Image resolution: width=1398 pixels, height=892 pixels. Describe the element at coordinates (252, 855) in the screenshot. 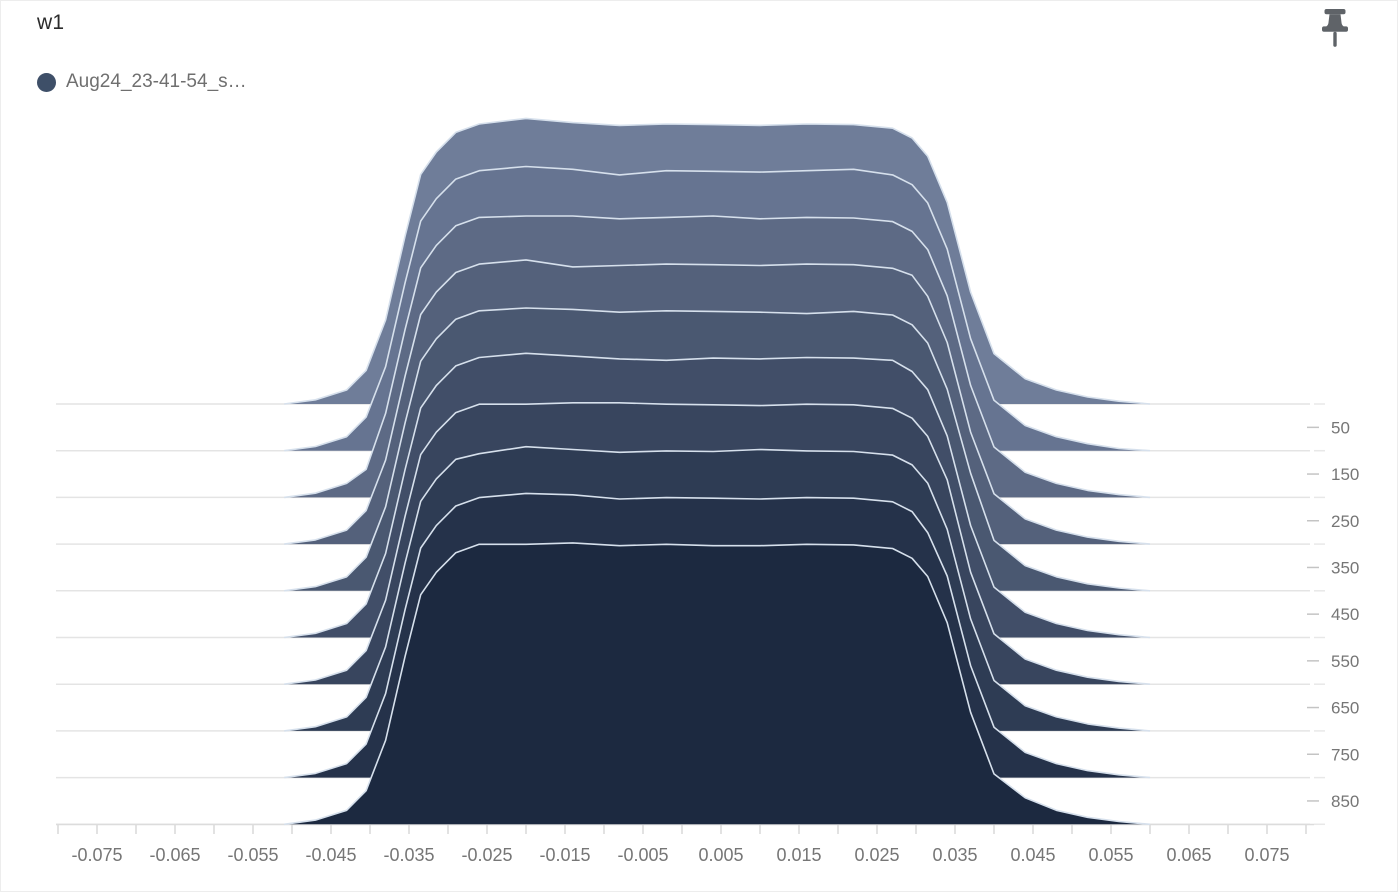

I see `svg-text: -0.055` at that location.